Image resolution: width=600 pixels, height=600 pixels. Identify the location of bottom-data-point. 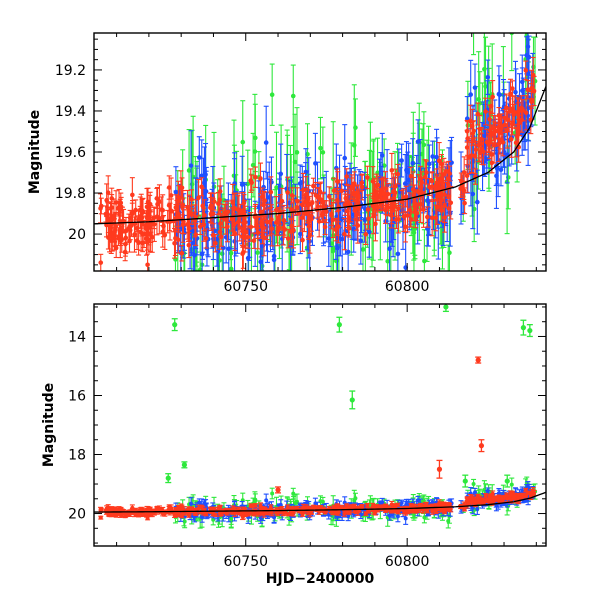
(272, 493).